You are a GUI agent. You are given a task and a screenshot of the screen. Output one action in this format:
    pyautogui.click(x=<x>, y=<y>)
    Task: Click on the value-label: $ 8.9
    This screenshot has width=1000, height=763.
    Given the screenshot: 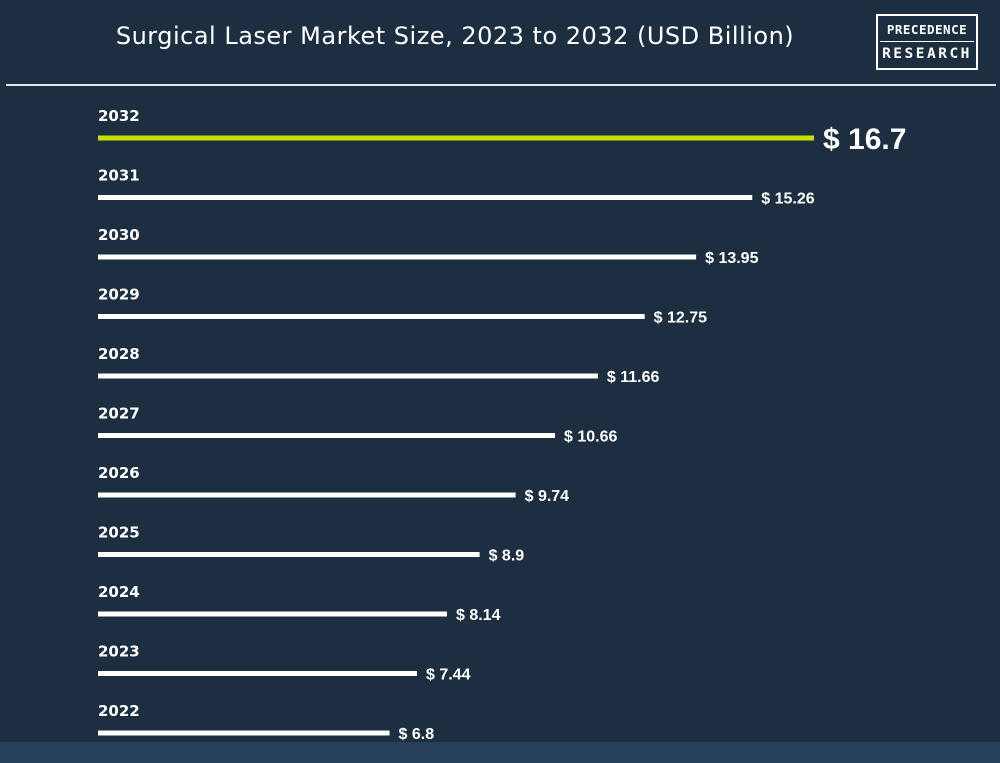 What is the action you would take?
    pyautogui.click(x=507, y=556)
    